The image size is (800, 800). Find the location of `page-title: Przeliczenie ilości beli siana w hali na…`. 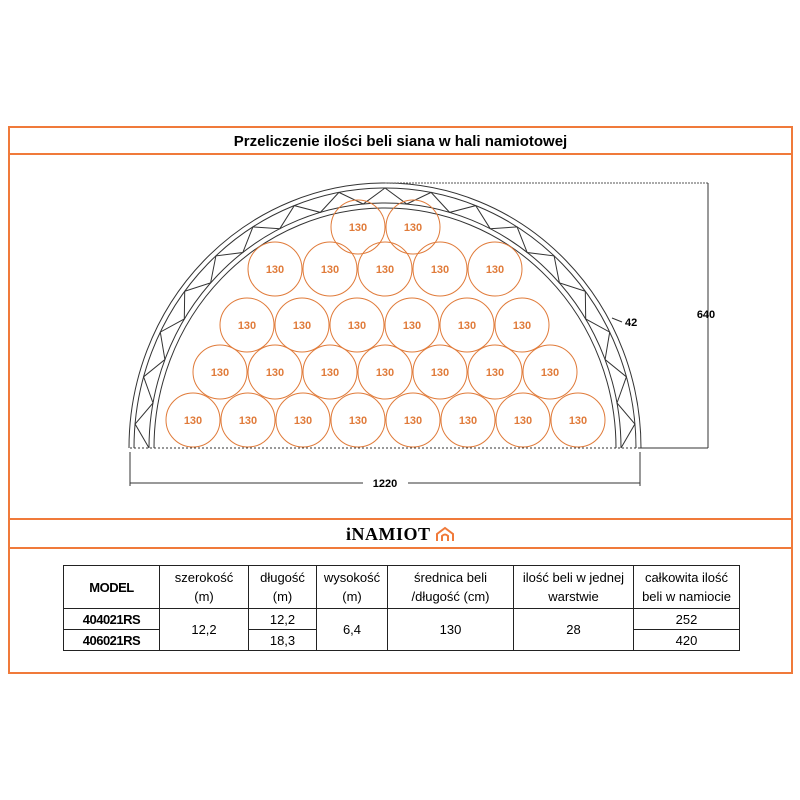

page-title: Przeliczenie ilości beli siana w hali na… is located at coordinates (400, 141).